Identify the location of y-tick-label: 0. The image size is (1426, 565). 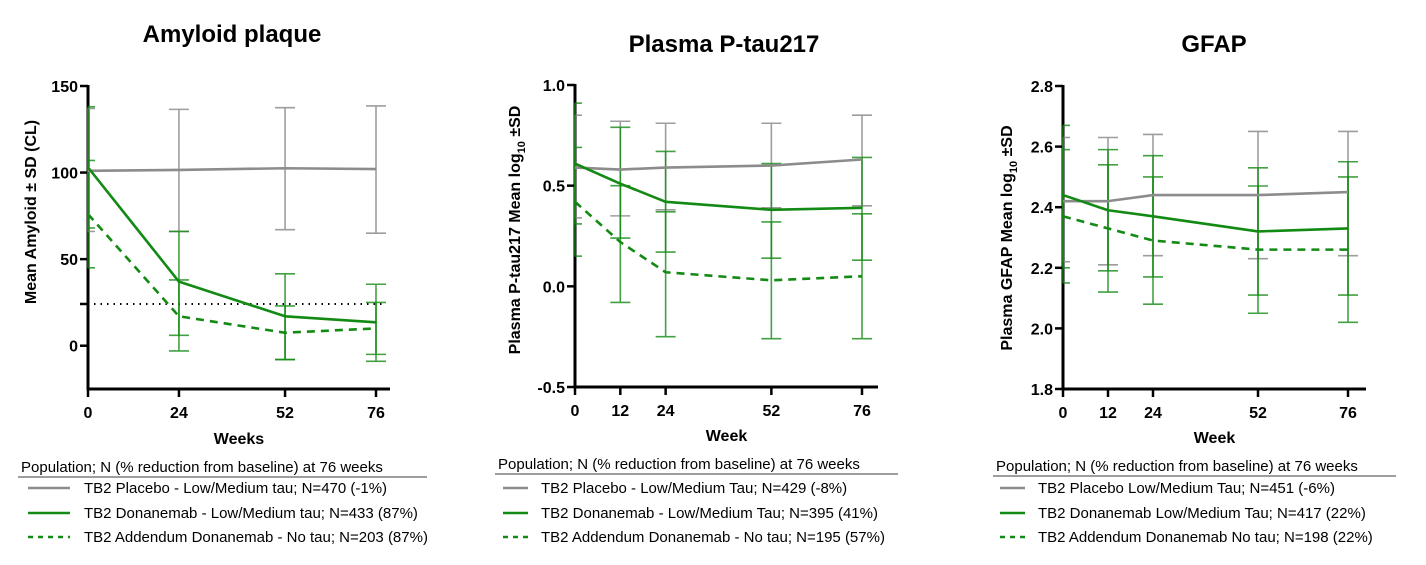
(73, 347).